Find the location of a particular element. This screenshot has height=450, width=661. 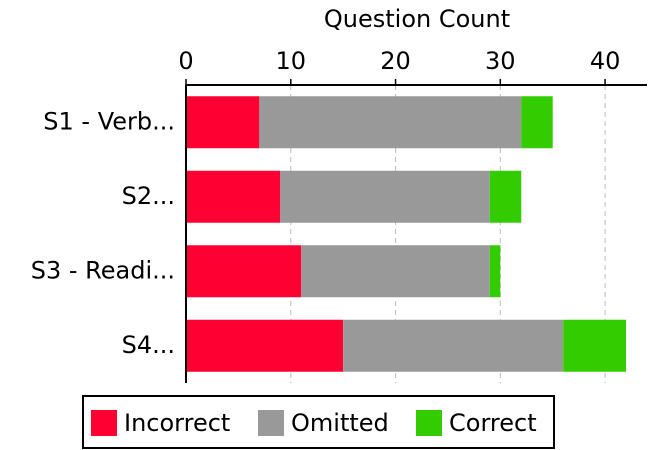

x-tick-label: 20 is located at coordinates (395, 61).